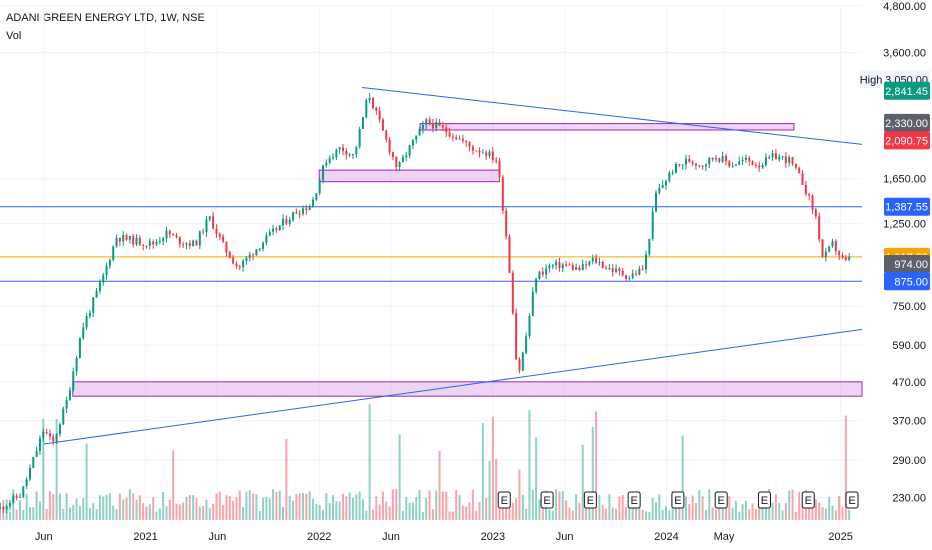 The width and height of the screenshot is (932, 550). Describe the element at coordinates (909, 422) in the screenshot. I see `y-tick-label: 370.00` at that location.